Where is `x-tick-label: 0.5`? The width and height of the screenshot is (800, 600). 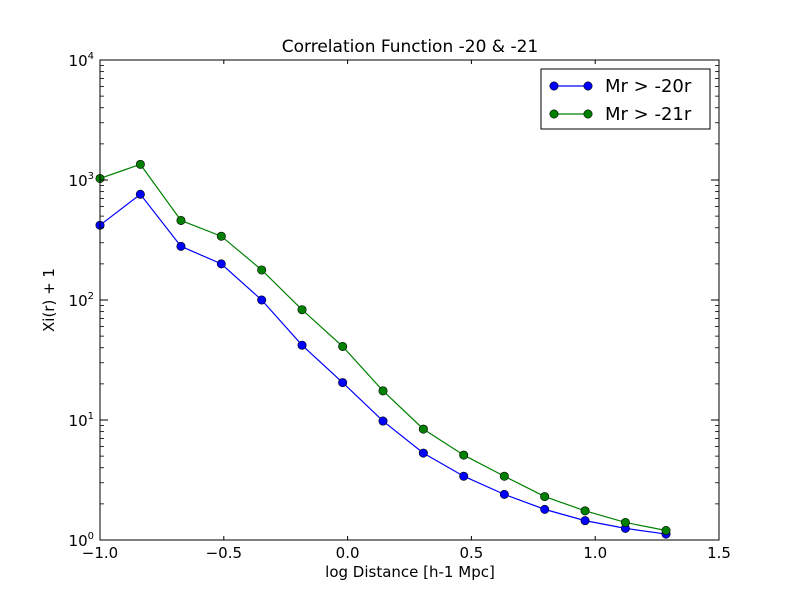 x-tick-label: 0.5 is located at coordinates (471, 553).